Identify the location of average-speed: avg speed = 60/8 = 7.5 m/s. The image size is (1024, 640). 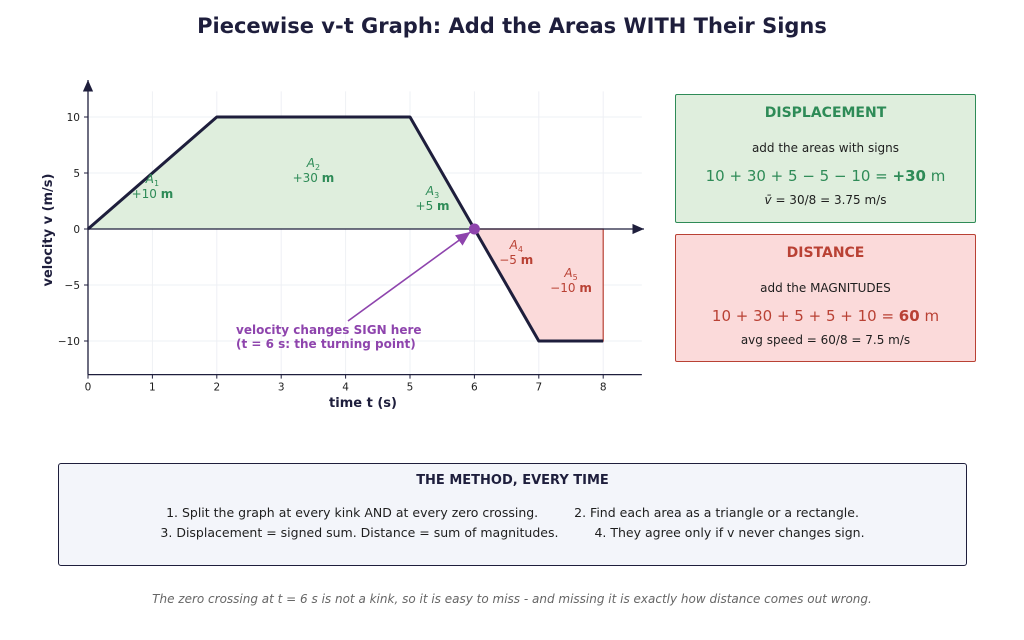
(825, 340).